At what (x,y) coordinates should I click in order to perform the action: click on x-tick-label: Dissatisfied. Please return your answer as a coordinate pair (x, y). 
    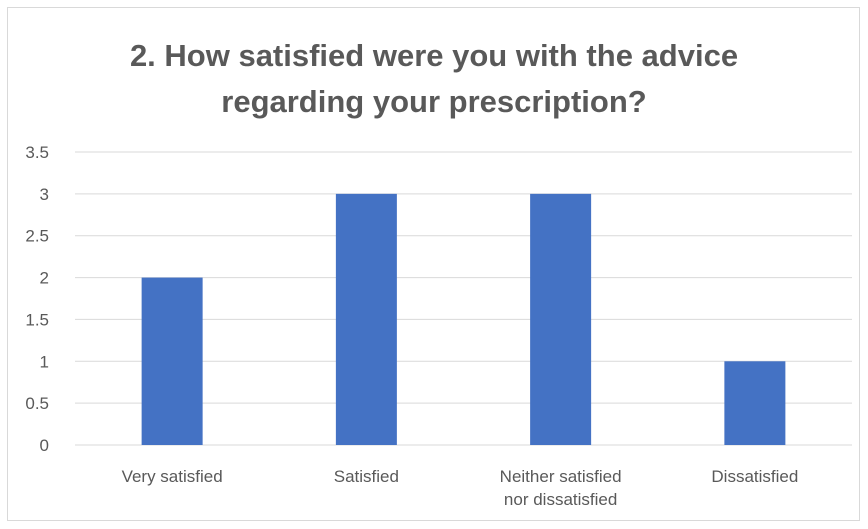
    Looking at the image, I should click on (754, 476).